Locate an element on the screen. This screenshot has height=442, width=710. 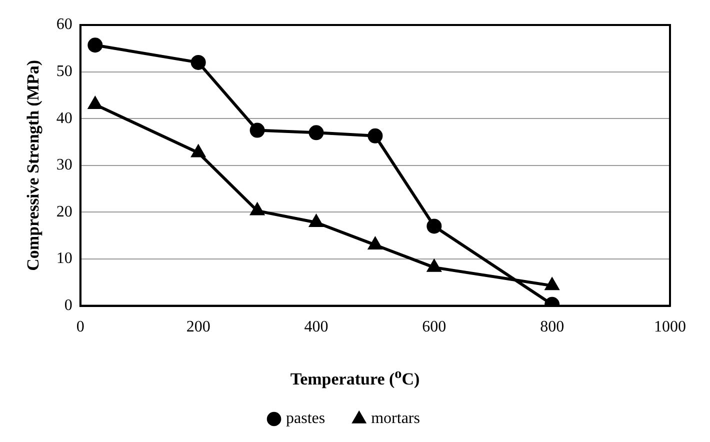
x-tick-label: 400 is located at coordinates (316, 327).